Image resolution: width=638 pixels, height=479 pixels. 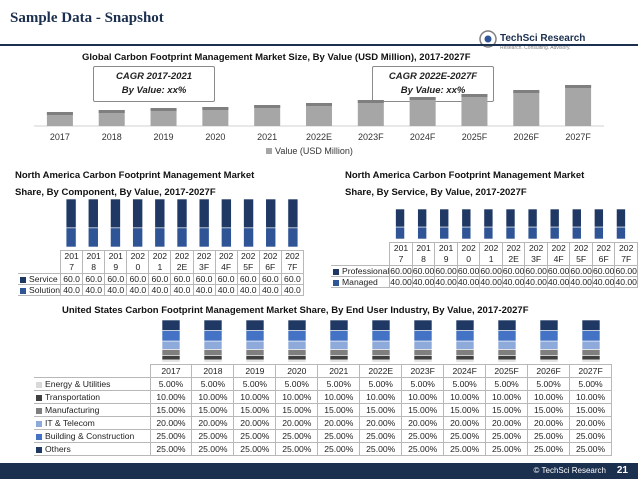 I want to click on series-legend-cell: Others, so click(x=92, y=449).